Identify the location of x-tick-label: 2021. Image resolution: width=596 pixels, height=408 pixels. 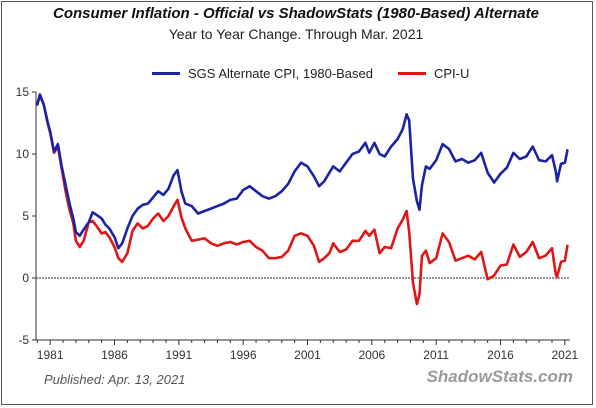
(565, 355).